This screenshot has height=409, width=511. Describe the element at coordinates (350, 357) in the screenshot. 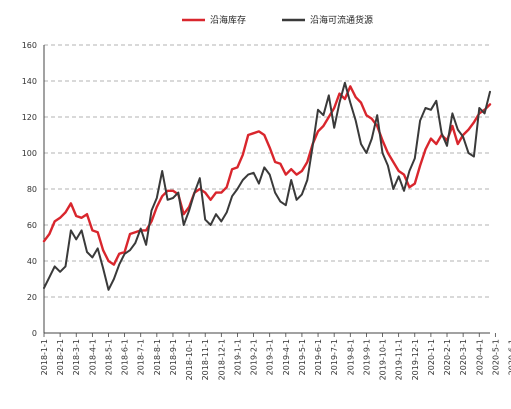

I see `x-tick-label: 2019-8-1` at that location.